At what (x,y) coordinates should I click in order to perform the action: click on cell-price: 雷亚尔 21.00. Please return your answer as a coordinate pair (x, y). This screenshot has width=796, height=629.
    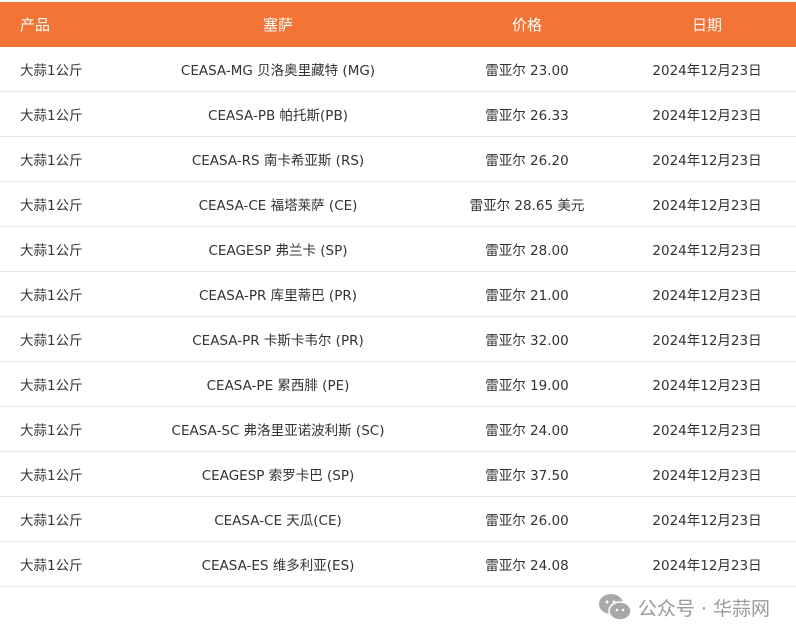
    Looking at the image, I should click on (527, 294).